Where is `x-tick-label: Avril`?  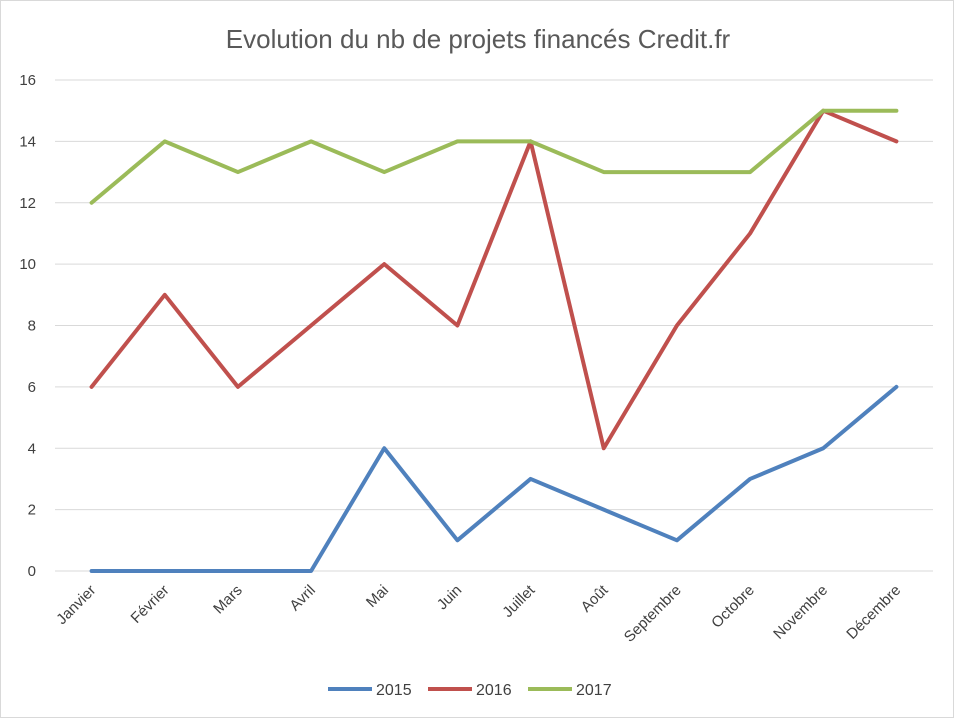
x-tick-label: Avril is located at coordinates (302, 598).